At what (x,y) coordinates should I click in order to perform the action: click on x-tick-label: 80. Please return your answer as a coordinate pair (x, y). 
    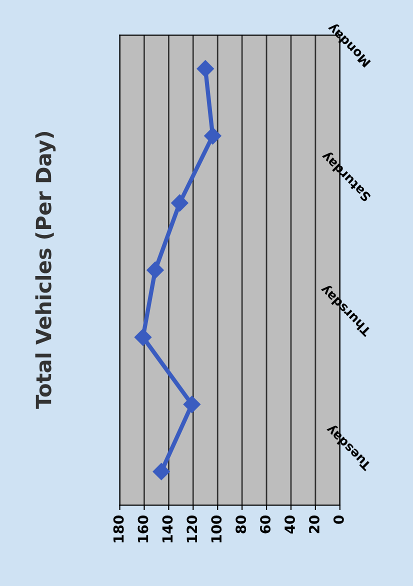
    Looking at the image, I should click on (241, 525).